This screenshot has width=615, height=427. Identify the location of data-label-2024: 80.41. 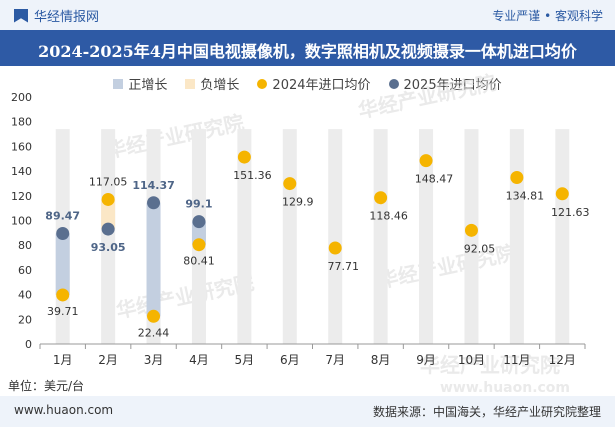
(199, 261).